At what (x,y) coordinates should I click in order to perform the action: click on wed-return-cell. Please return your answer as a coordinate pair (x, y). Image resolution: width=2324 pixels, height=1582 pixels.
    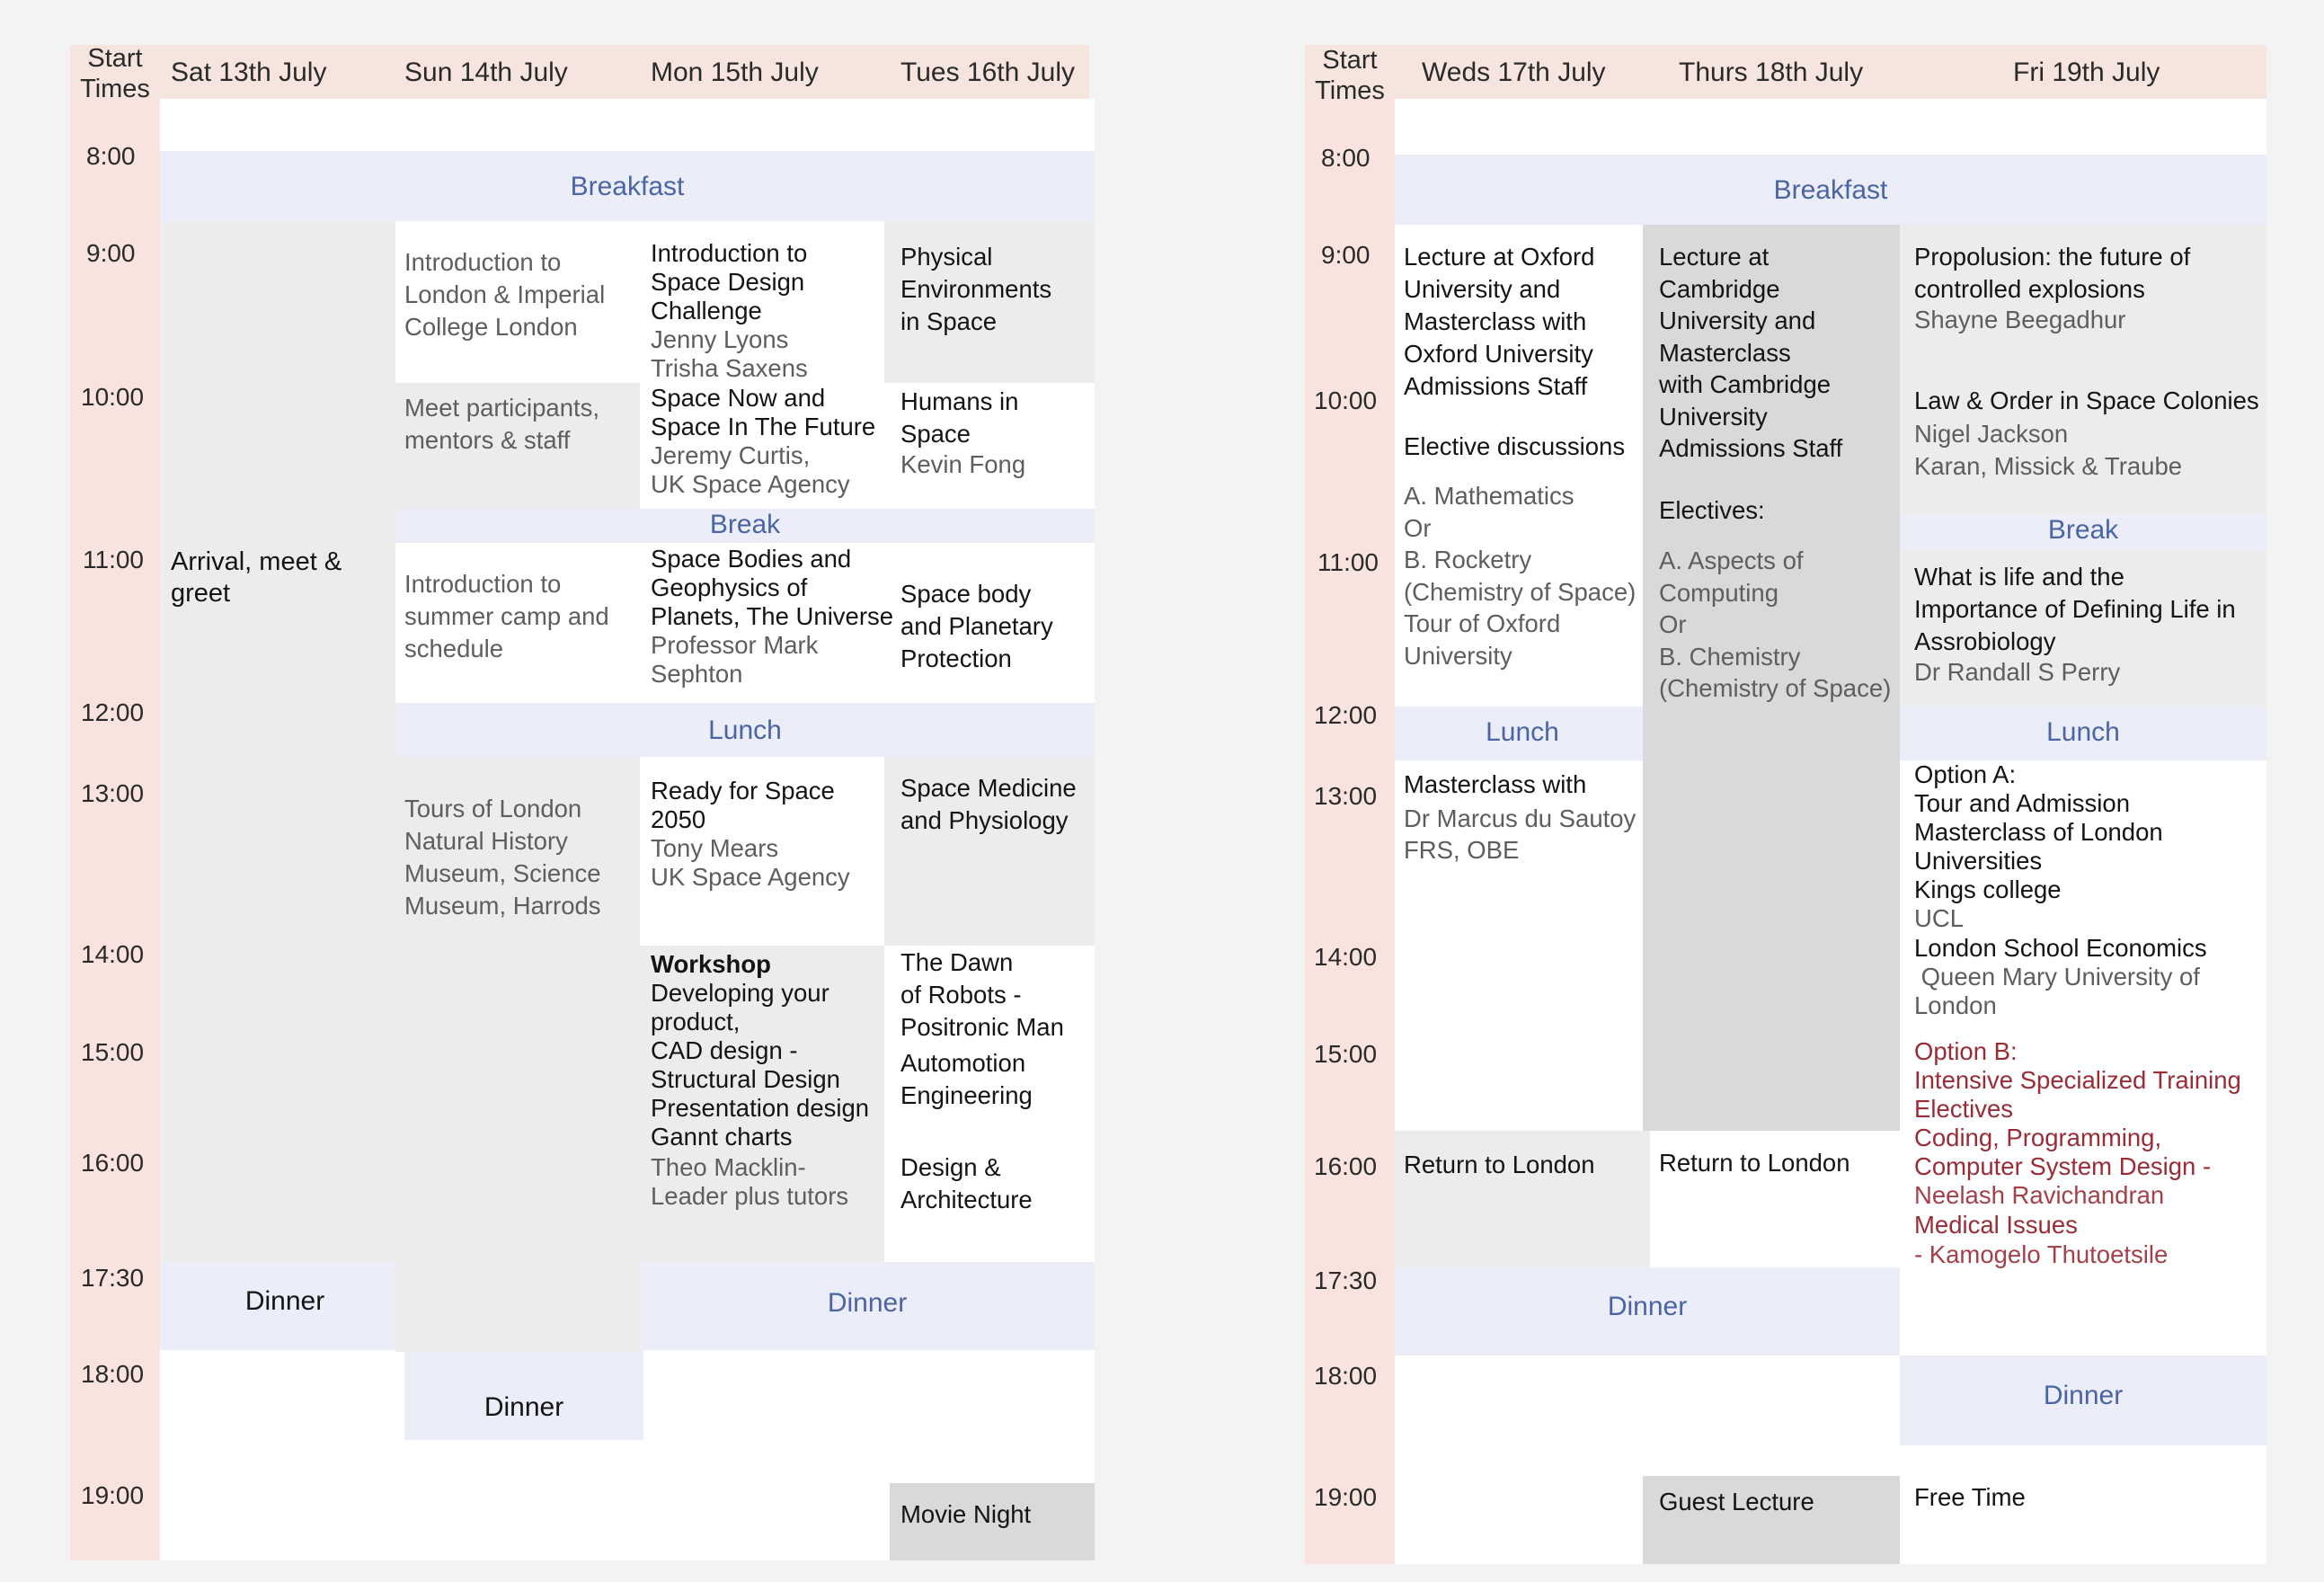
    Looking at the image, I should click on (1522, 1199).